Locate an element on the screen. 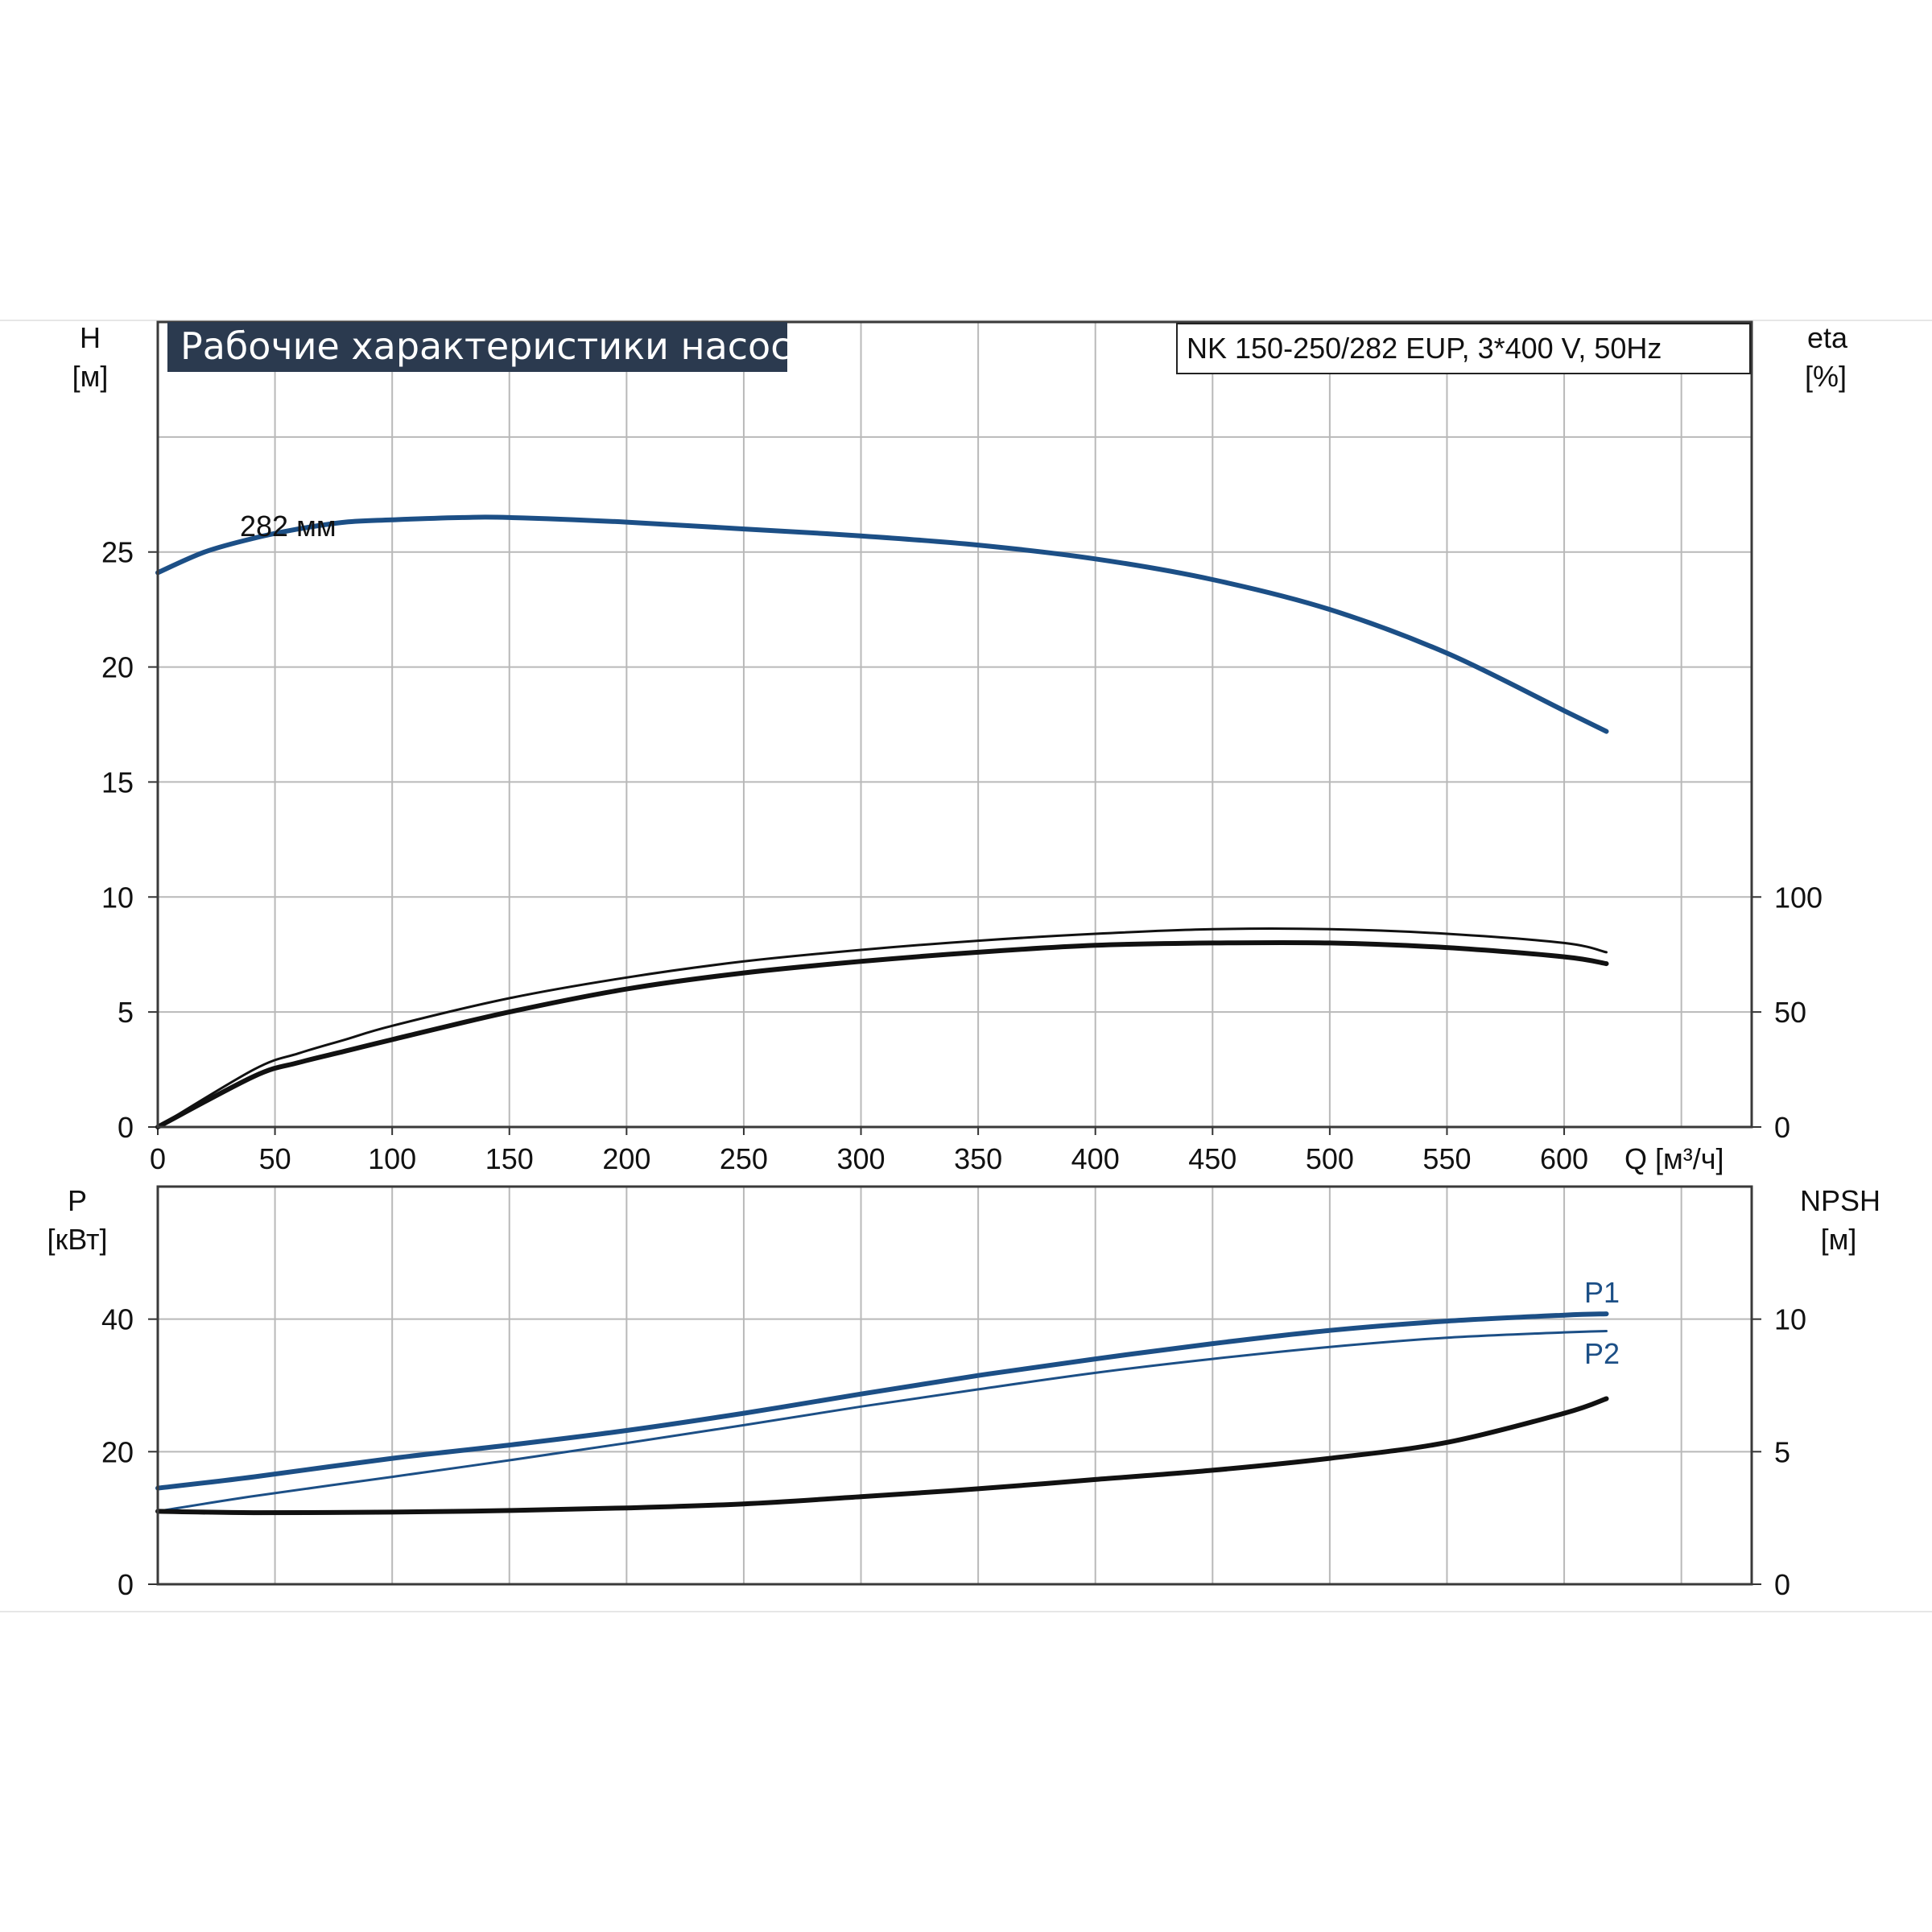 The height and width of the screenshot is (1932, 1932). y-left-tick-label: 15 is located at coordinates (117, 782).